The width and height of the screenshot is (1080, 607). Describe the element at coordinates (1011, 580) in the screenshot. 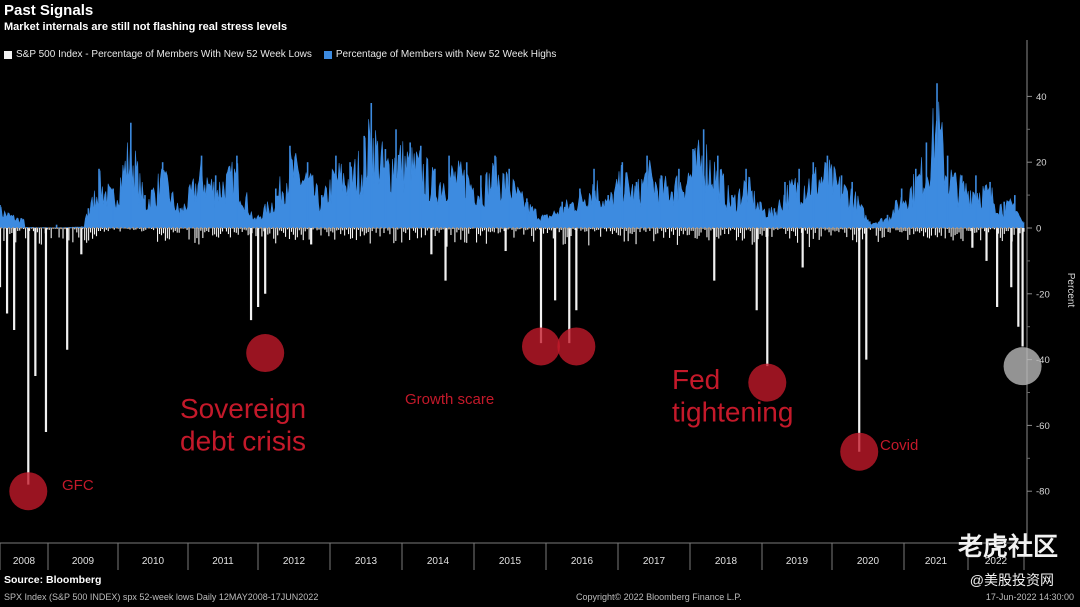

I see `watermark-subtext: @美股投资网` at that location.